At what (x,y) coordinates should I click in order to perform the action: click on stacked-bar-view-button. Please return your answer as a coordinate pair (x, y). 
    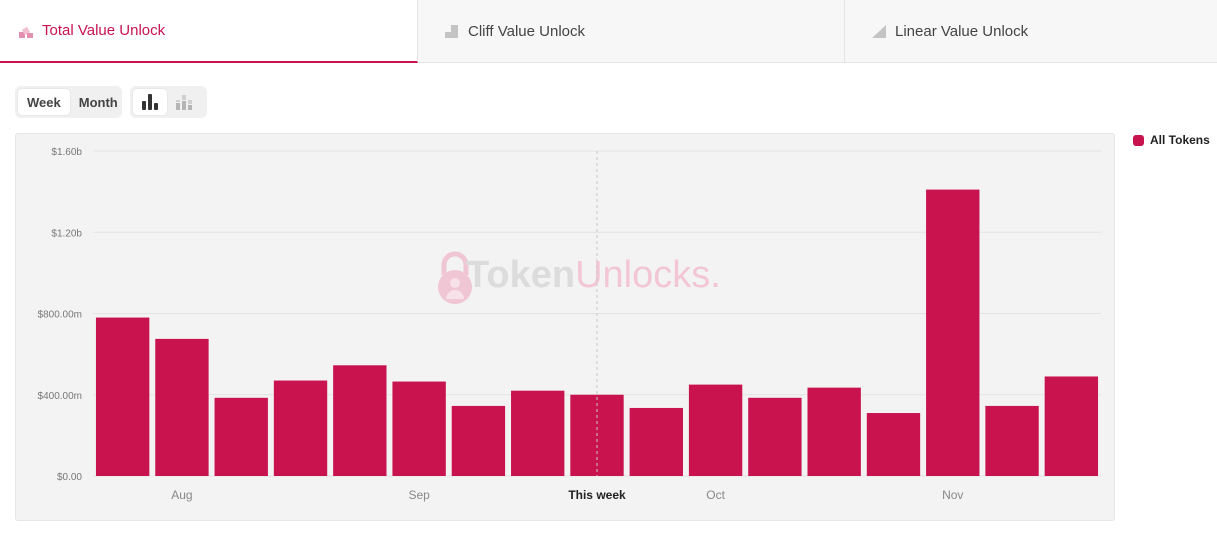
    Looking at the image, I should click on (184, 102).